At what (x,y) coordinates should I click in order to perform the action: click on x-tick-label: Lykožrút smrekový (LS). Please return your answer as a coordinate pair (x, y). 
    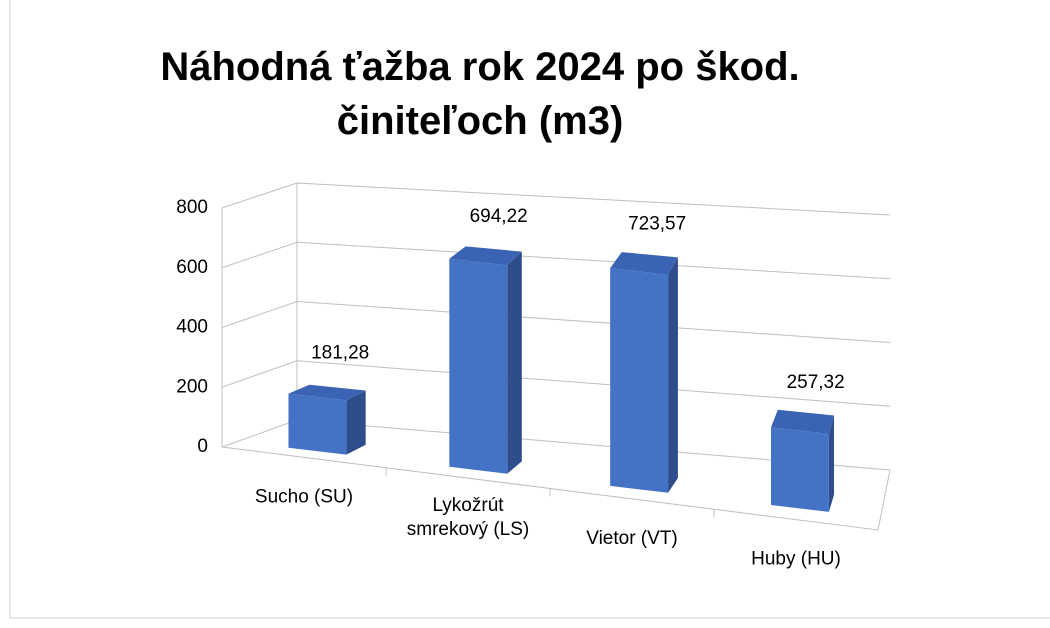
    Looking at the image, I should click on (468, 517).